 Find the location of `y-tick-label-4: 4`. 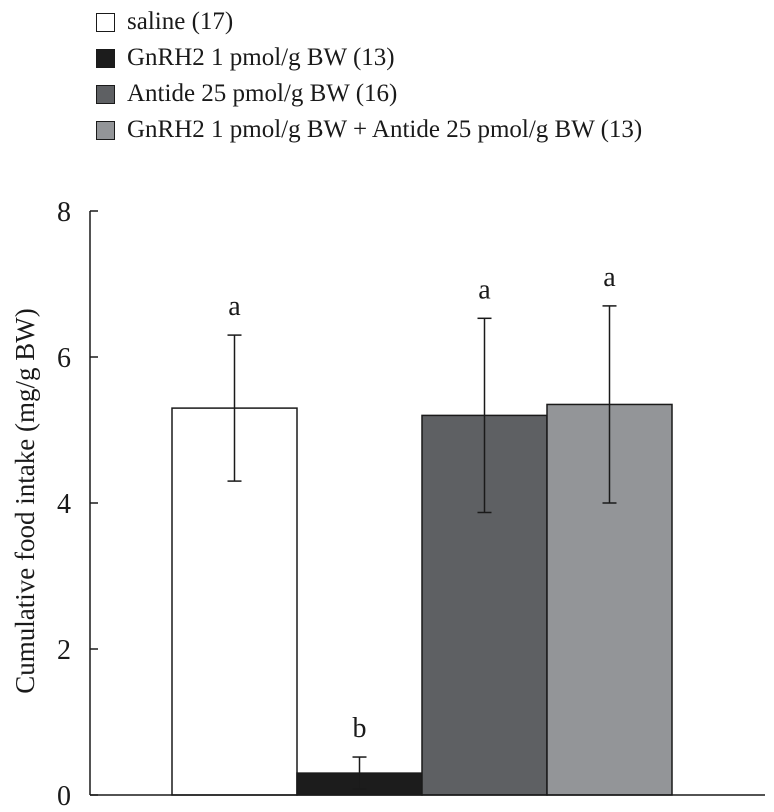

y-tick-label-4: 4 is located at coordinates (64, 504).